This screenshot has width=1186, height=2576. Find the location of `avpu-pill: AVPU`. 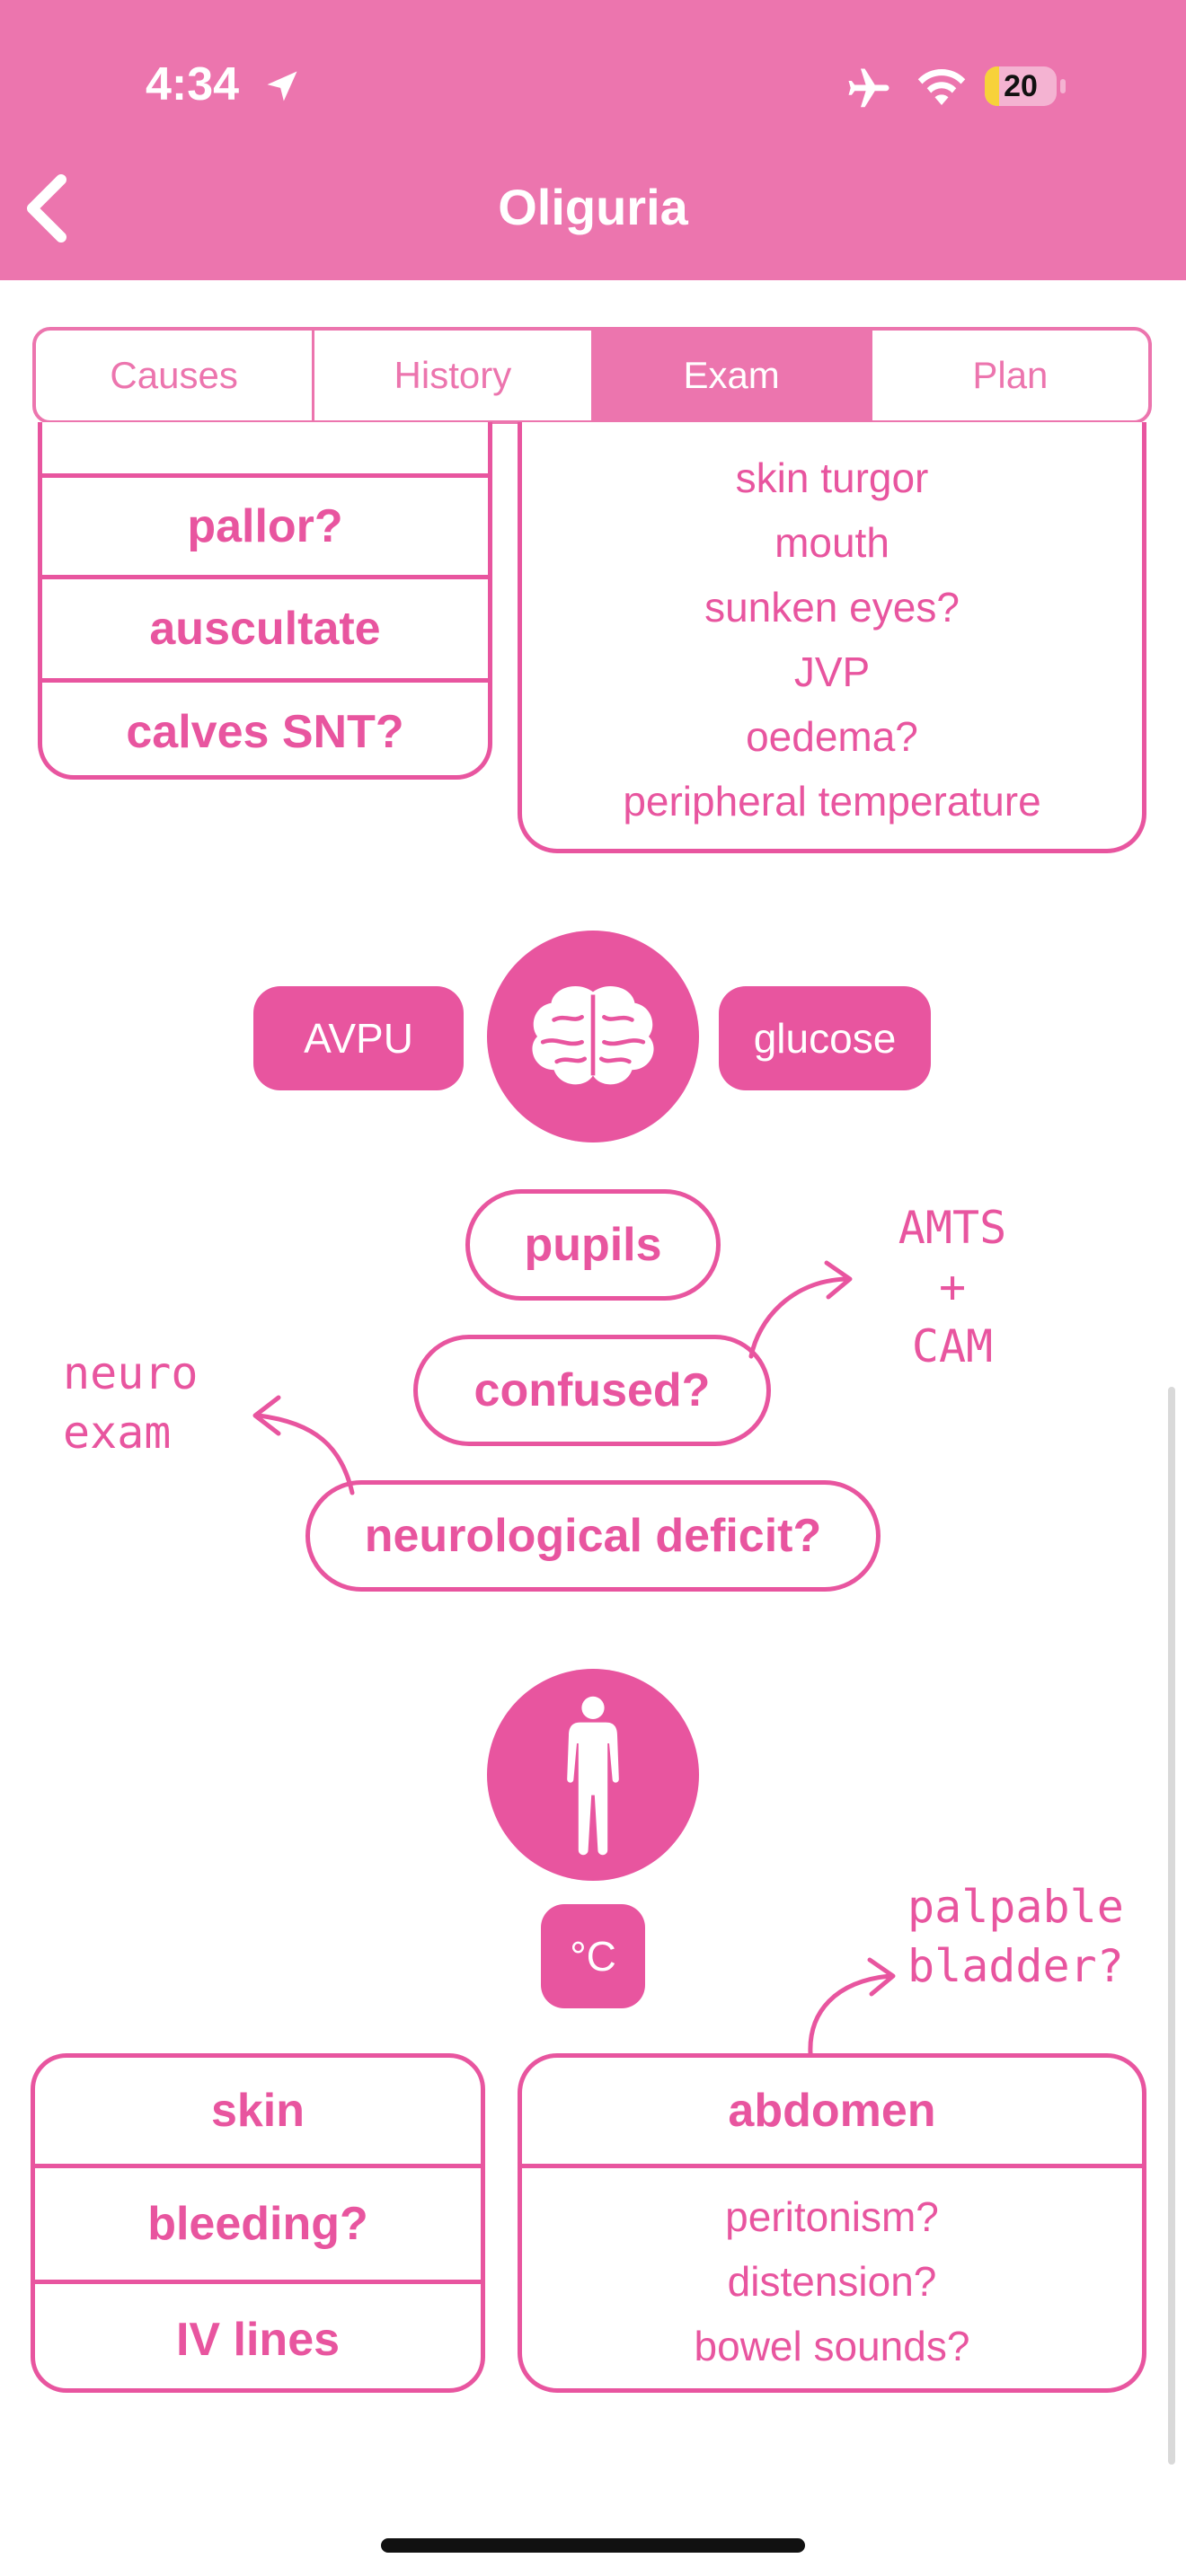

avpu-pill: AVPU is located at coordinates (358, 1038).